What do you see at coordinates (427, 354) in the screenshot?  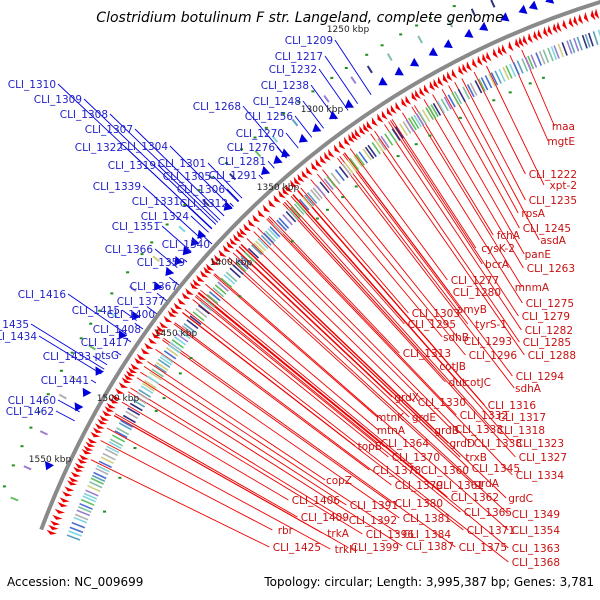 I see `reverse-gene-label: CLI_1313` at bounding box center [427, 354].